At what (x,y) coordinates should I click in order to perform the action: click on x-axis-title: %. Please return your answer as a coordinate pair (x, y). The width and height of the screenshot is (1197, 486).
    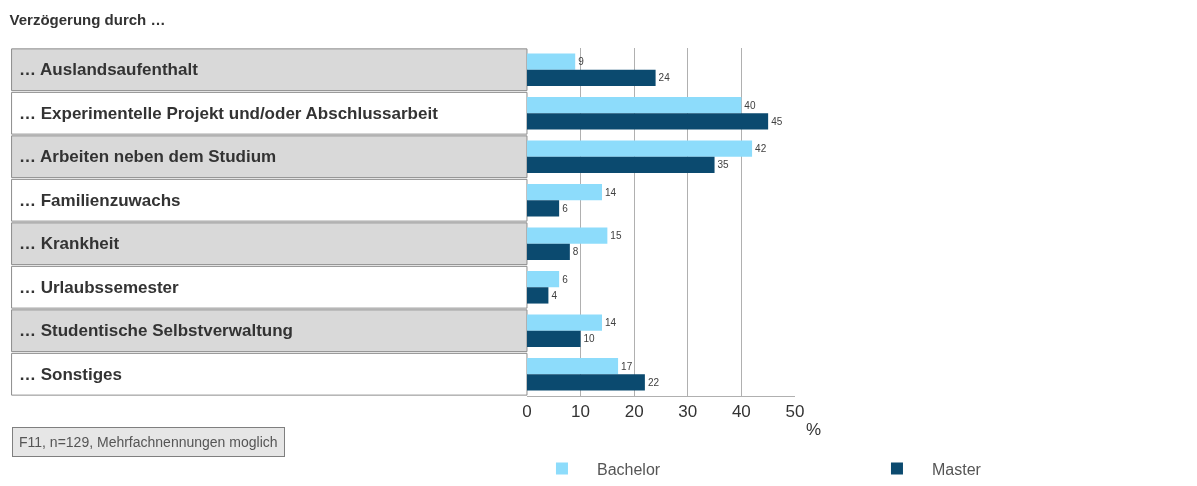
    Looking at the image, I should click on (814, 429).